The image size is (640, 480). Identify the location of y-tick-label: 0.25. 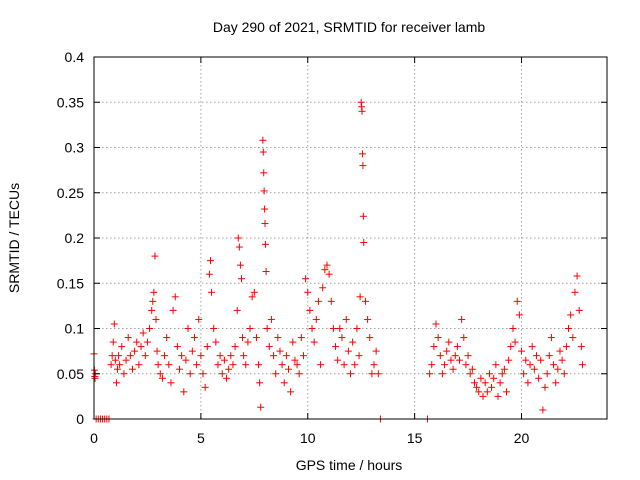
(70, 193).